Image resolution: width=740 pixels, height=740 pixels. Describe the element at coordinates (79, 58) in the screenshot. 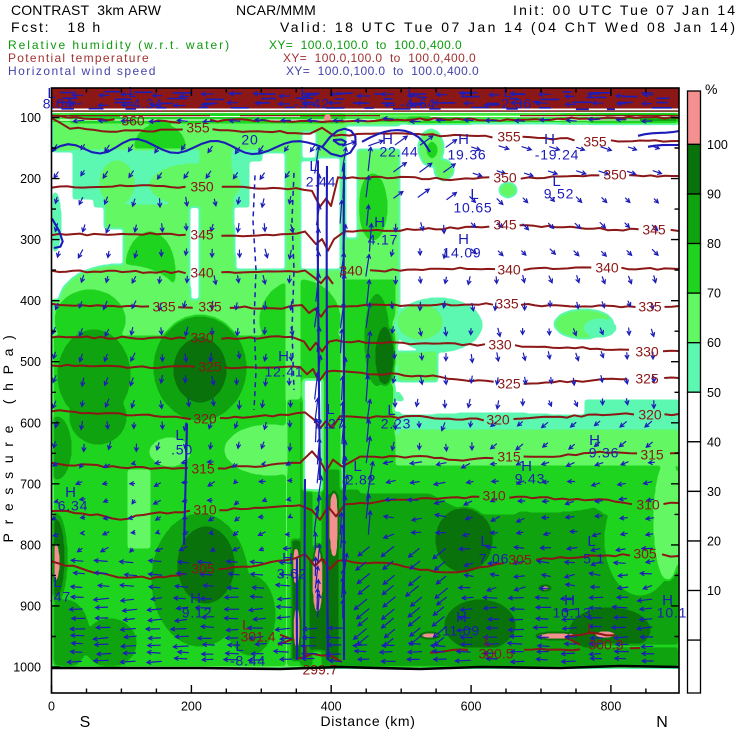

I see `svg-text: Potential temperature` at that location.